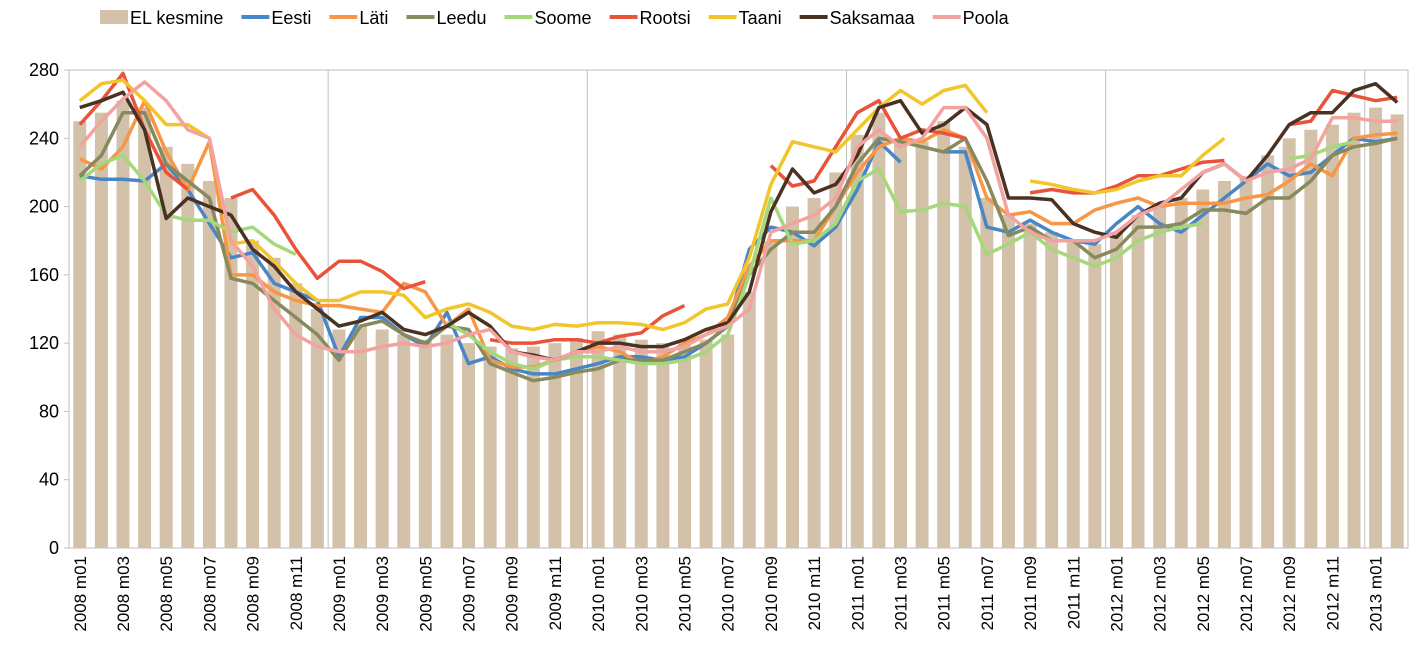 Image resolution: width=1427 pixels, height=659 pixels. Describe the element at coordinates (728, 594) in the screenshot. I see `x-tick-label: 2010 m07` at that location.